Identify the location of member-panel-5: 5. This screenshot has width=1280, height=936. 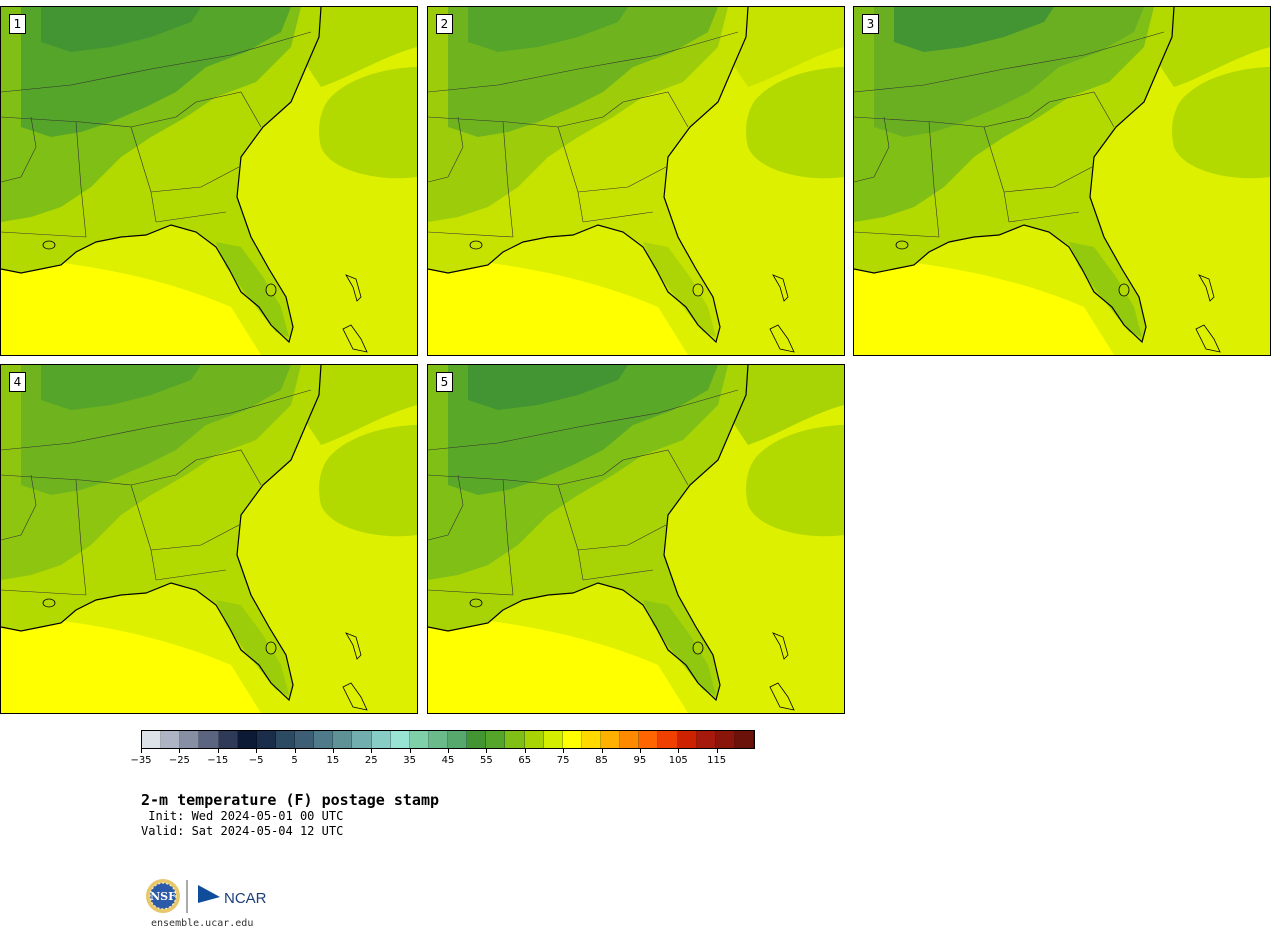
(636, 539).